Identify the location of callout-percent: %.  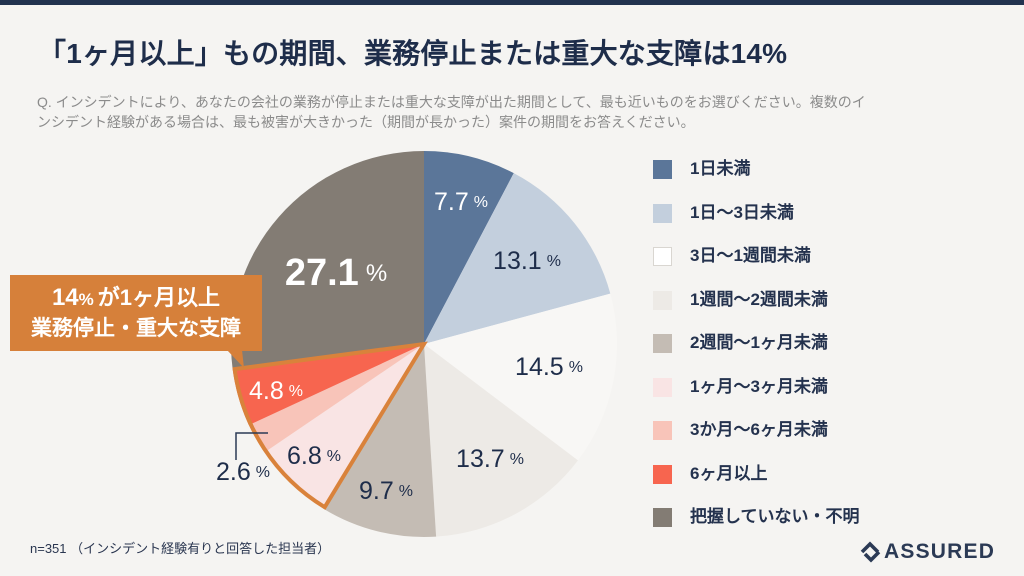
(86, 299).